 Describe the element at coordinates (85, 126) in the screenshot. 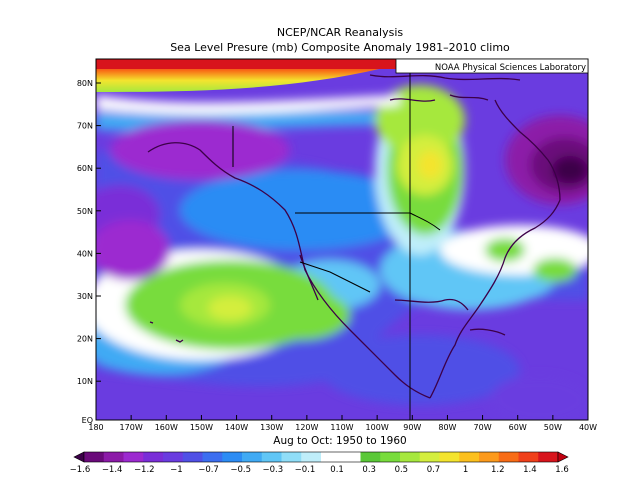

I see `lat-label: 70N` at that location.